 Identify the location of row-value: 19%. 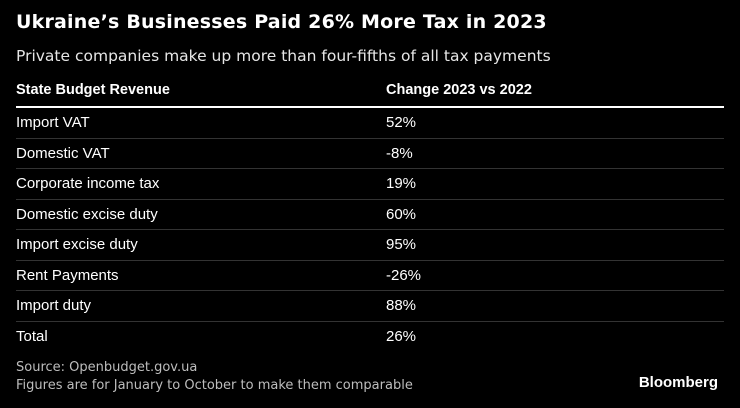
(401, 183).